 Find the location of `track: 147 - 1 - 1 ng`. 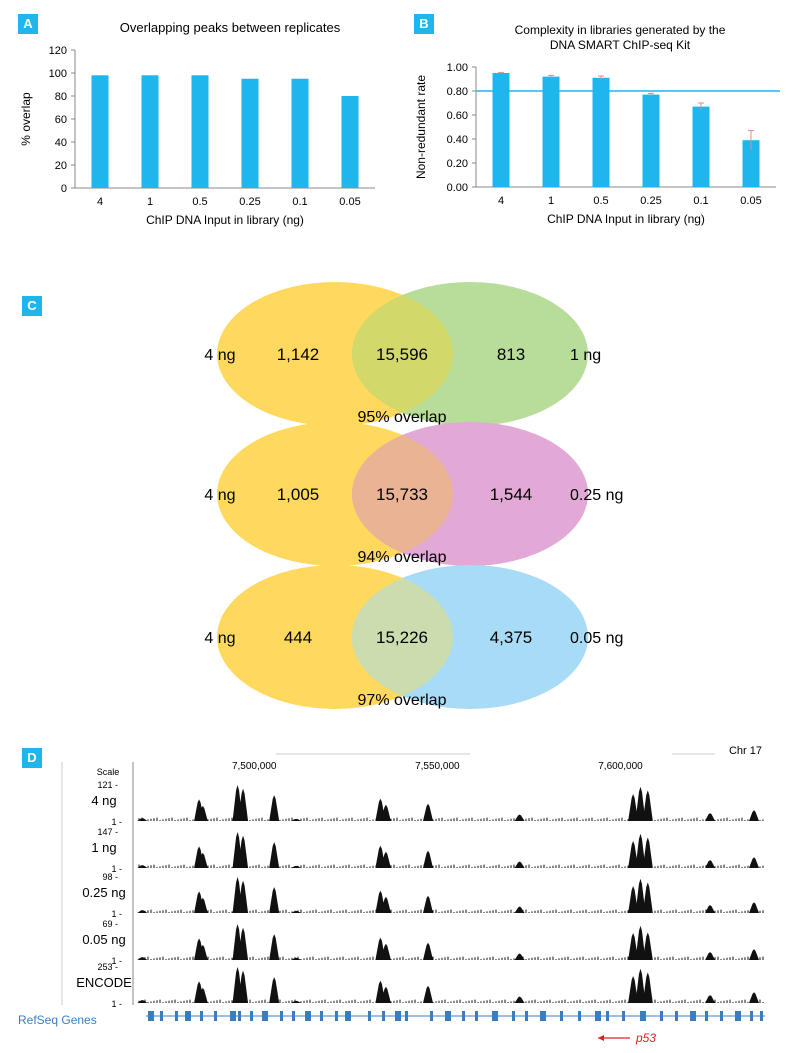

track: 147 - 1 - 1 ng is located at coordinates (427, 850).